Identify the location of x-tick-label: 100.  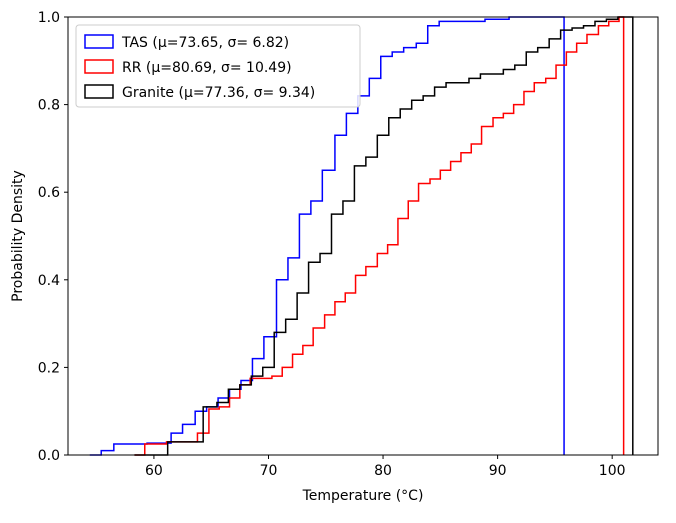
(612, 471).